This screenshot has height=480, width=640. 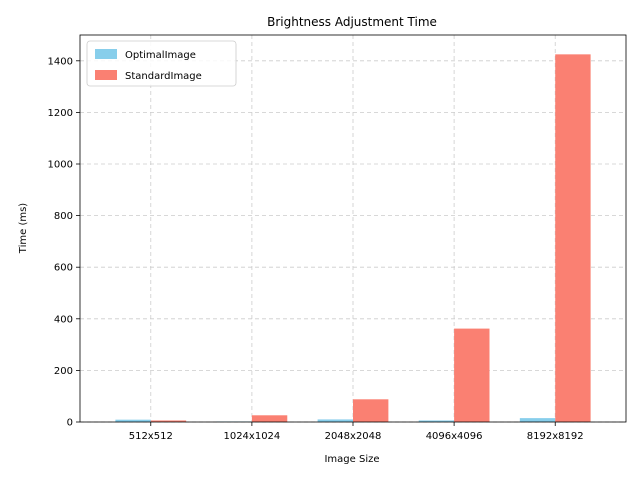 What do you see at coordinates (106, 75) in the screenshot?
I see `legend-swatch-StandardImage` at bounding box center [106, 75].